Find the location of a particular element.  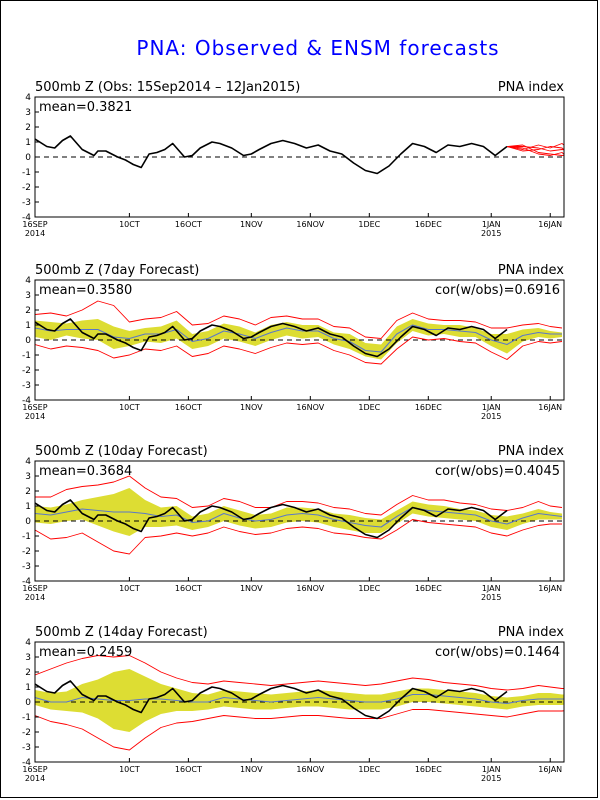

mean-label: mean=0.3580 is located at coordinates (85, 290).